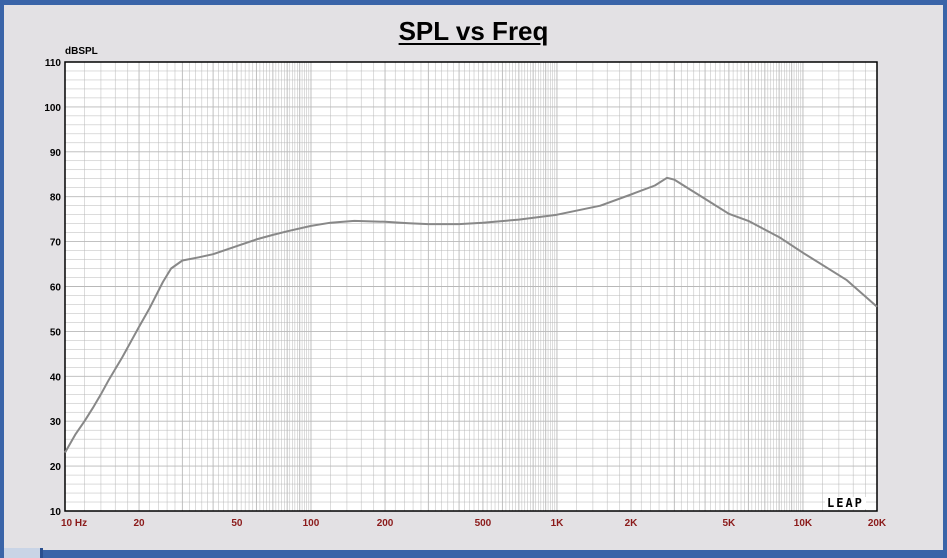 Image resolution: width=947 pixels, height=558 pixels. What do you see at coordinates (877, 523) in the screenshot?
I see `x-tick-label: 20K` at bounding box center [877, 523].